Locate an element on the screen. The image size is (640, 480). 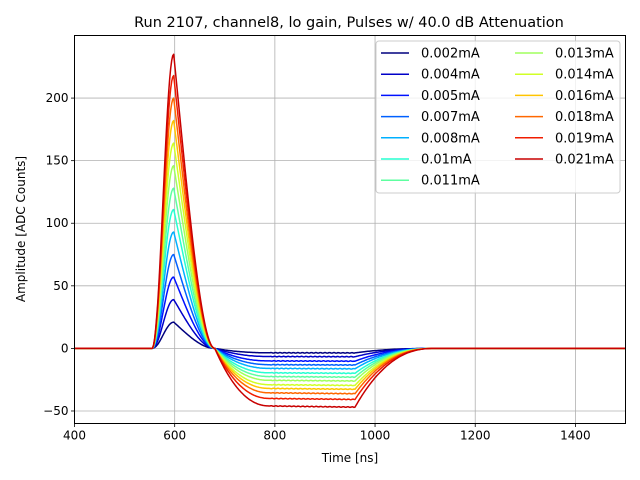
y-tick-label: 50 is located at coordinates (60, 286).